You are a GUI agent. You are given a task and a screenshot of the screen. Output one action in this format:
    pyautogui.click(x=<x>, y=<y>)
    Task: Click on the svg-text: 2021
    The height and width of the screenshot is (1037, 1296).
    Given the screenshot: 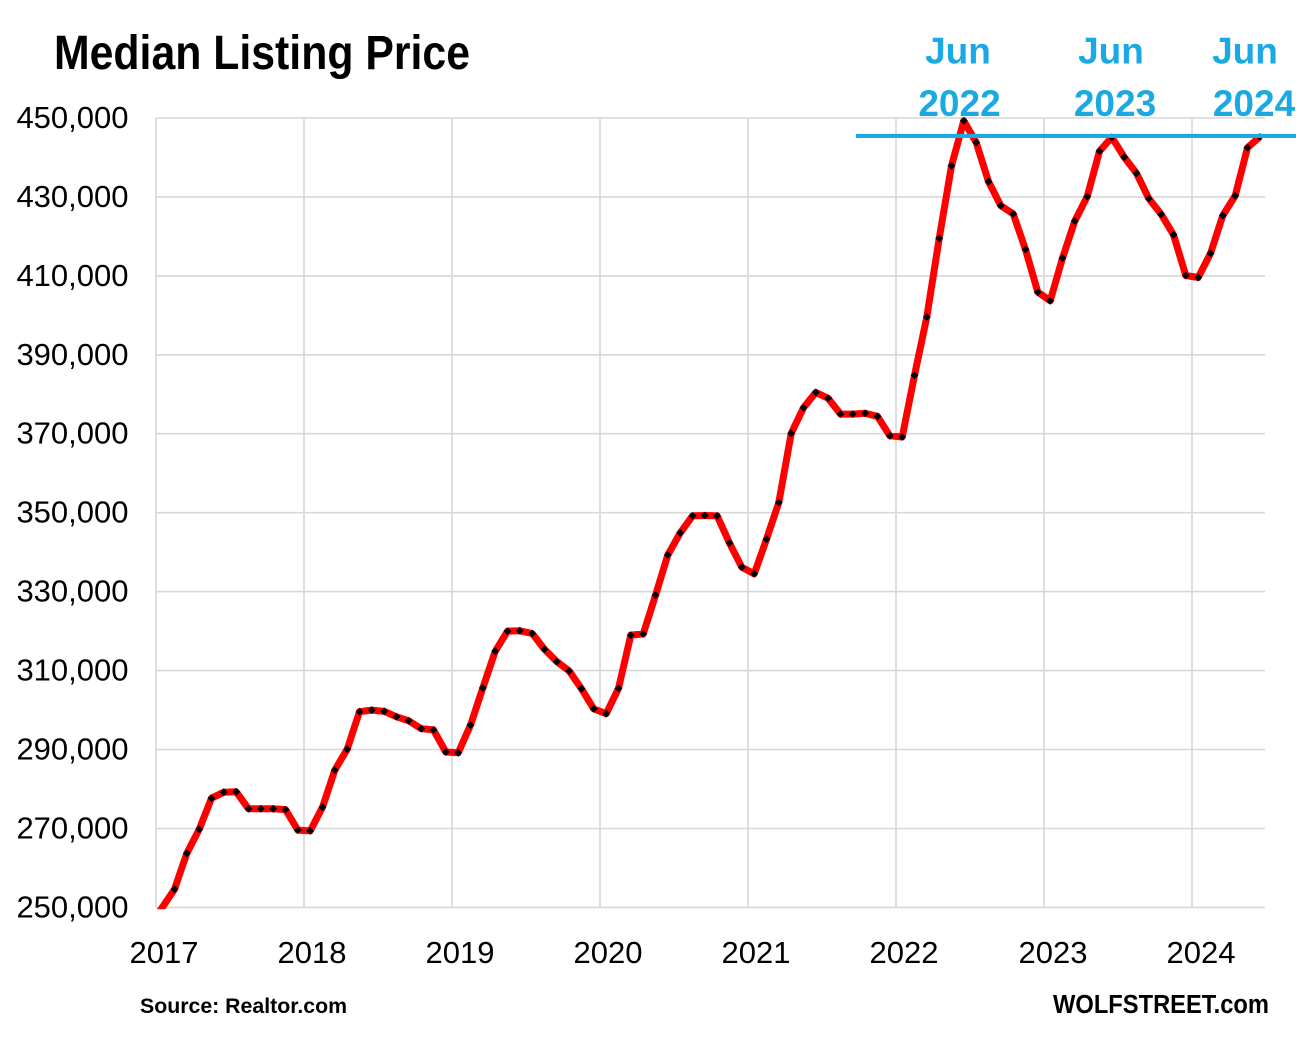 What is the action you would take?
    pyautogui.click(x=756, y=952)
    